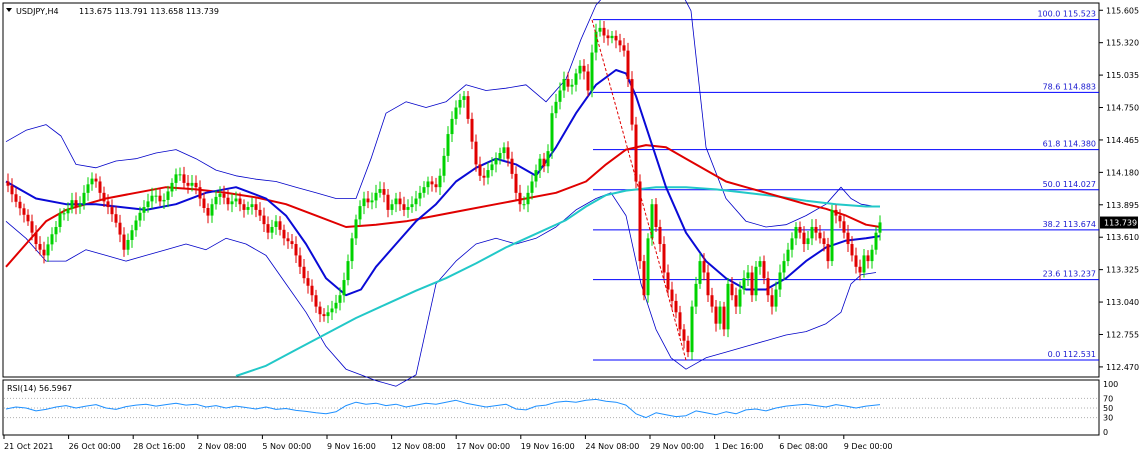  I want to click on rsi-tick-label: 0, so click(1105, 432).